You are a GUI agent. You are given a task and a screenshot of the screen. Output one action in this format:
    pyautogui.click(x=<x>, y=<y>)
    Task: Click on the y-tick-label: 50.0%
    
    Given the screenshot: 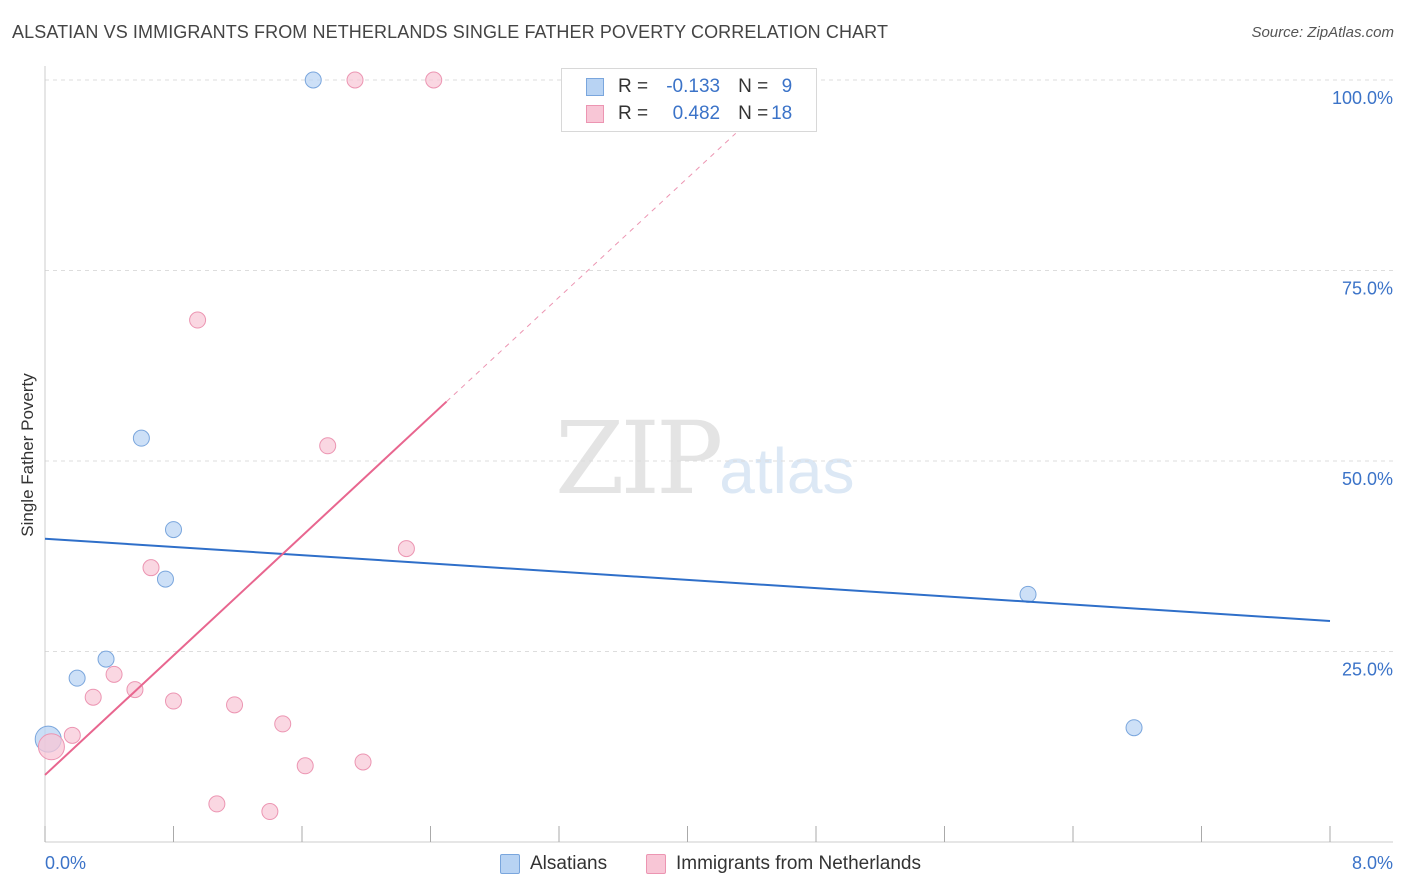 What is the action you would take?
    pyautogui.click(x=1367, y=479)
    